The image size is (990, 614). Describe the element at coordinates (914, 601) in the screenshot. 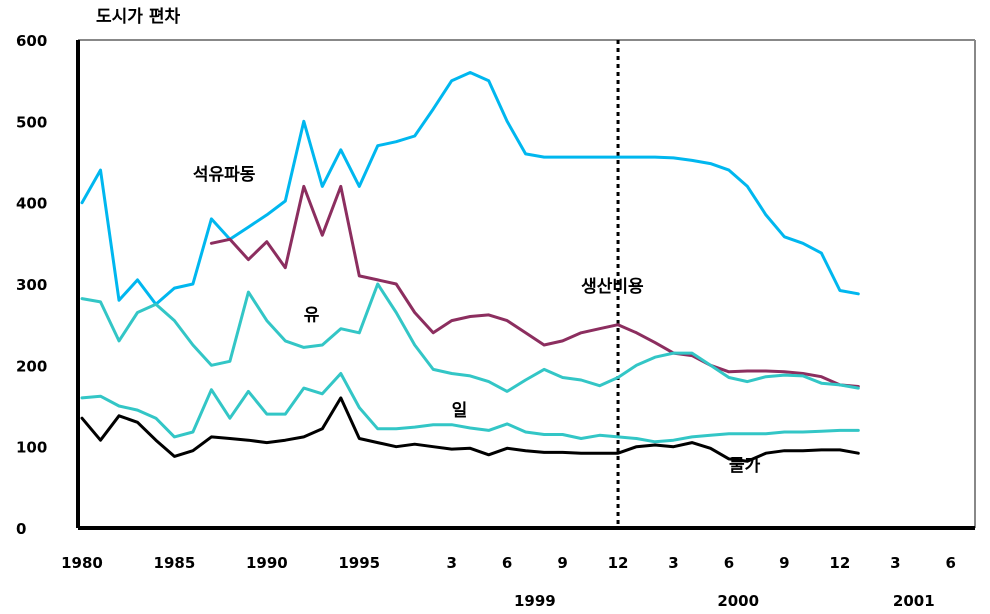

I see `year-label: 2001` at that location.